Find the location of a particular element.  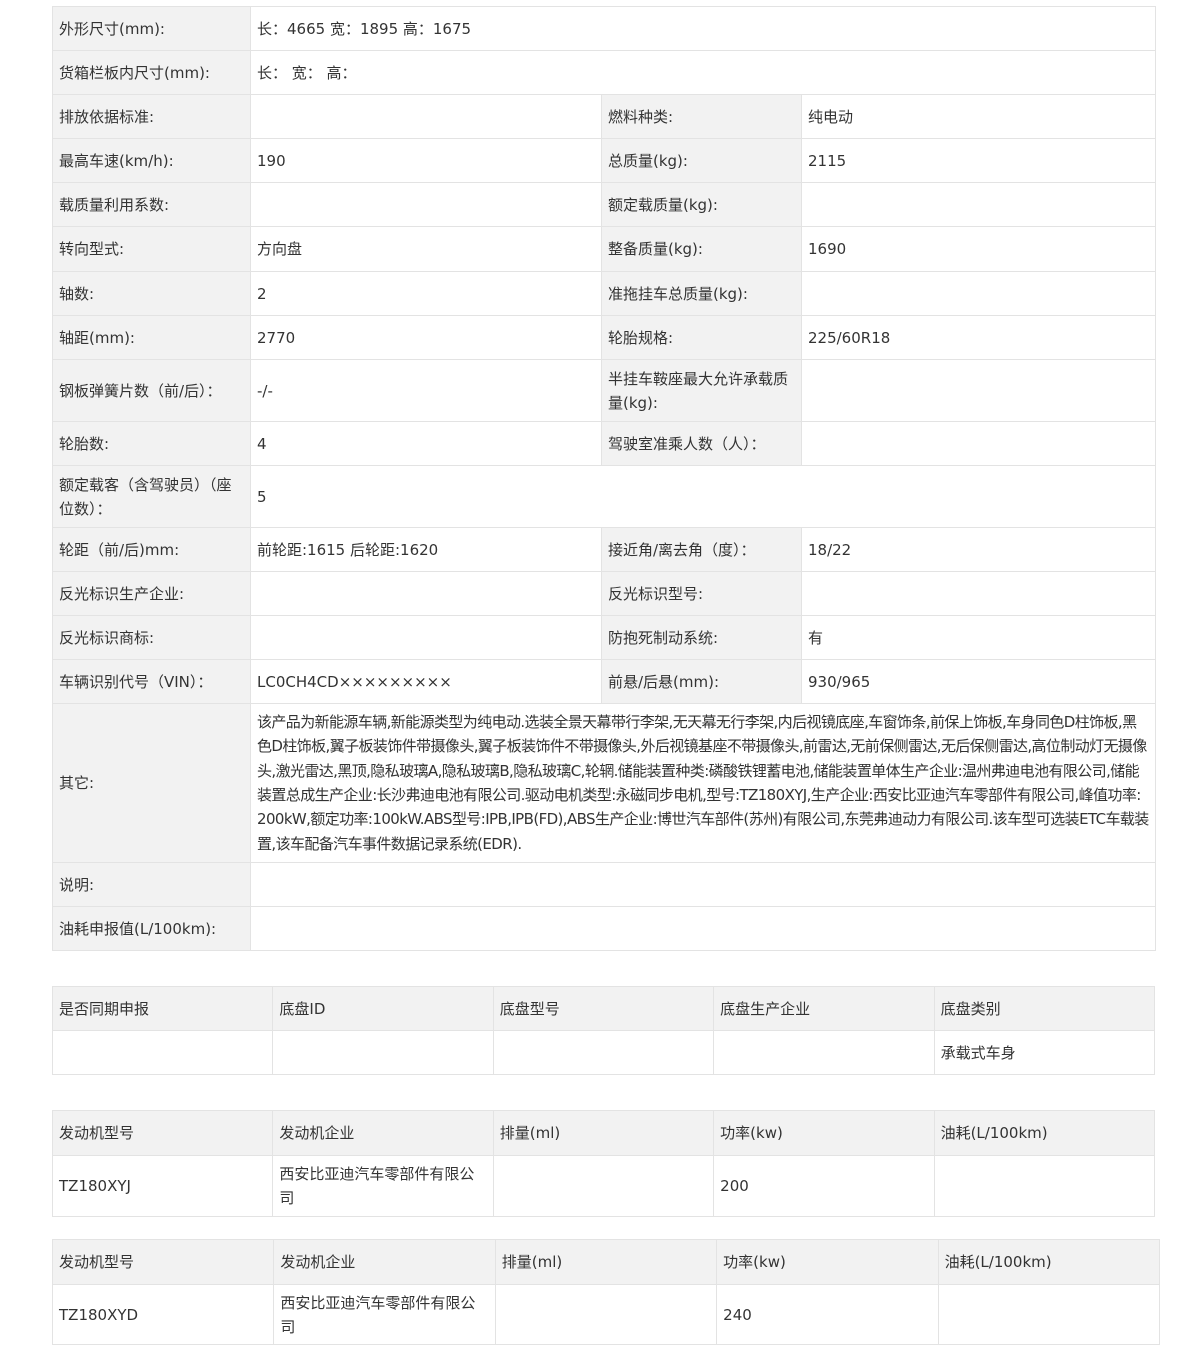

spec-row: 转向型式: 方向盘 整备质量(kg): 1690 is located at coordinates (604, 249).